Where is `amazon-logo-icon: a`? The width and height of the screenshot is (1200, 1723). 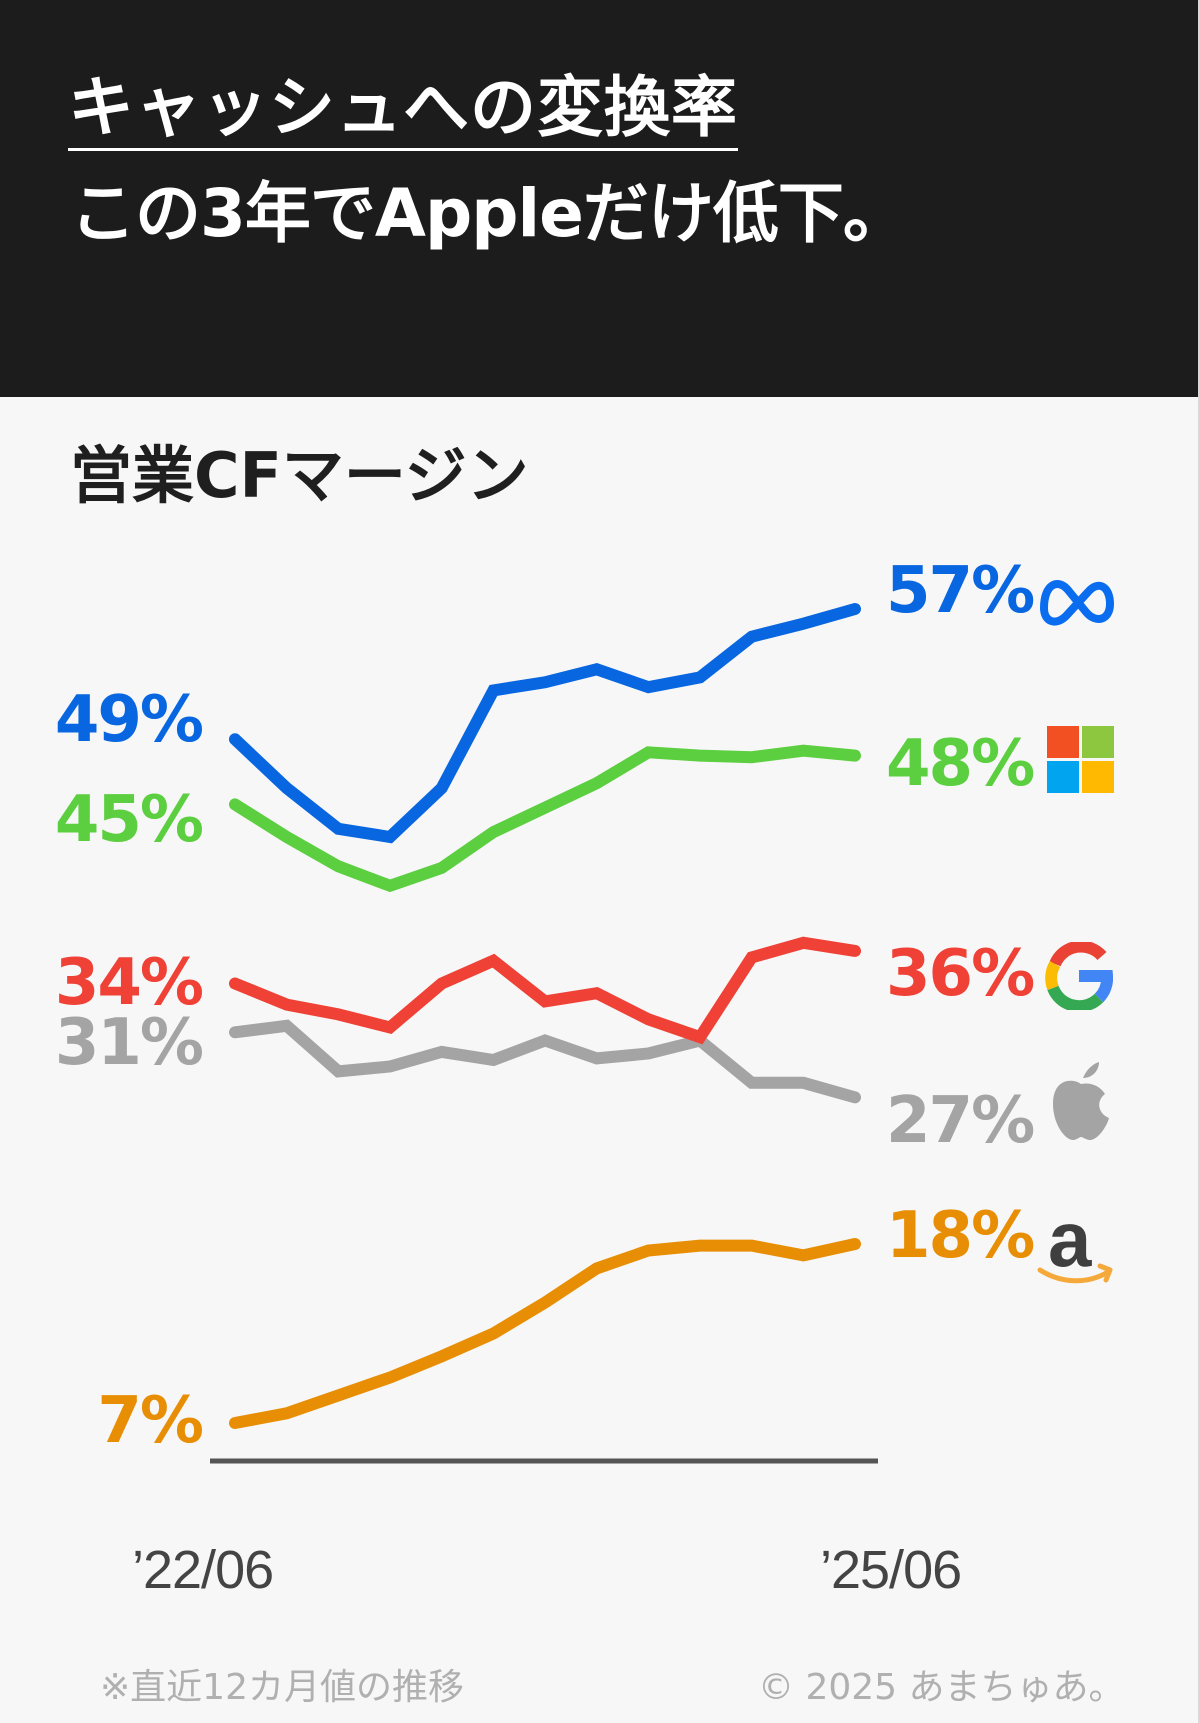 amazon-logo-icon: a is located at coordinates (1075, 1246).